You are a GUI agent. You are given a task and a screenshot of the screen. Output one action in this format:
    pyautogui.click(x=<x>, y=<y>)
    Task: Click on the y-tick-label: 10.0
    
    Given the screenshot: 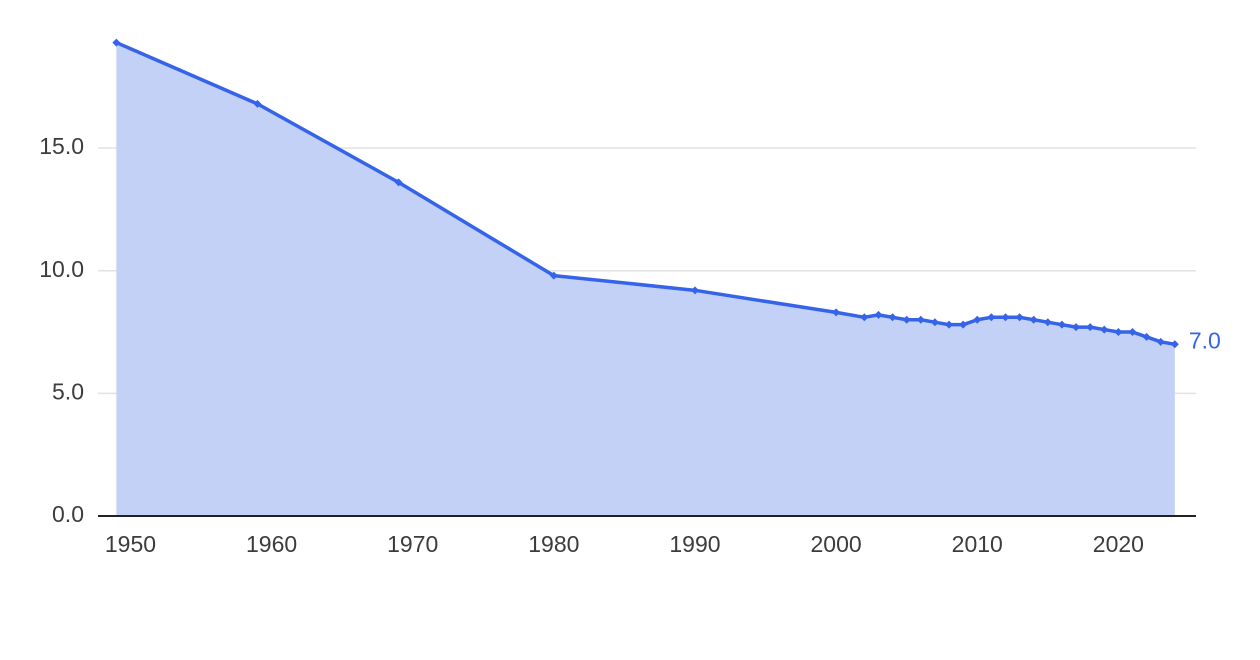 What is the action you would take?
    pyautogui.click(x=61, y=269)
    